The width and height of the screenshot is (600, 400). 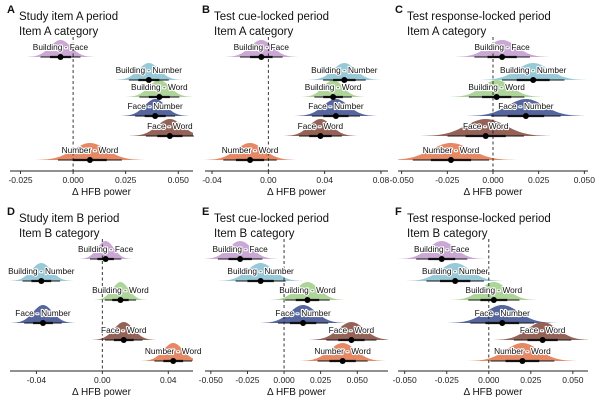 What do you see at coordinates (447, 380) in the screenshot?
I see `x-tick-label: -0.025` at bounding box center [447, 380].